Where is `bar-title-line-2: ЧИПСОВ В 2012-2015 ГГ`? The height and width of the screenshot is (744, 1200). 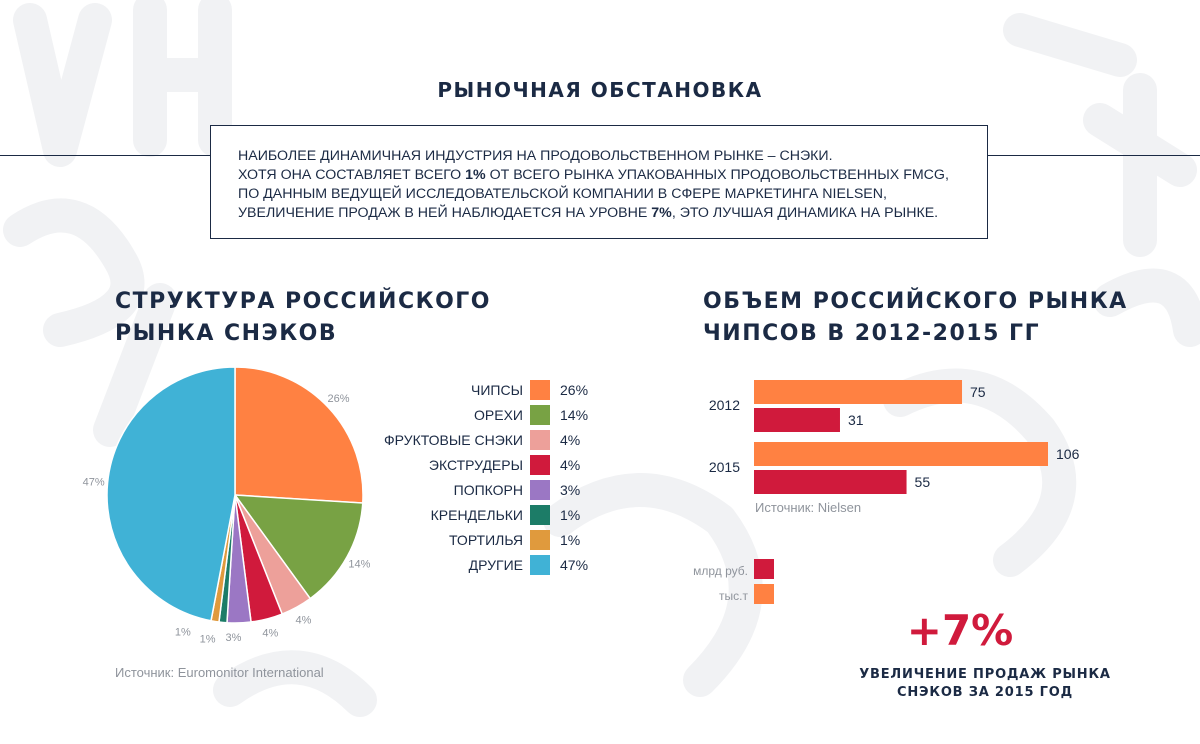 bar-title-line-2: ЧИПСОВ В 2012-2015 ГГ is located at coordinates (872, 333).